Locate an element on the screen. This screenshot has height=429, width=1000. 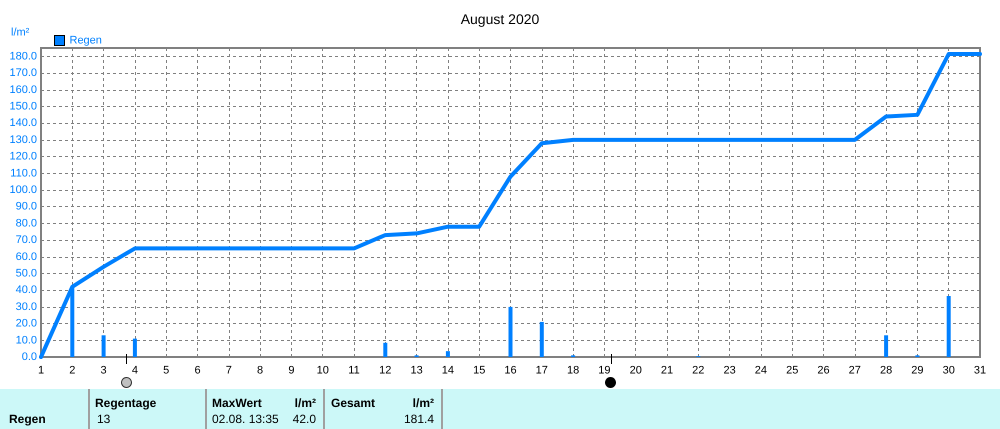
y-tick-label: 60.0 is located at coordinates (26, 256).